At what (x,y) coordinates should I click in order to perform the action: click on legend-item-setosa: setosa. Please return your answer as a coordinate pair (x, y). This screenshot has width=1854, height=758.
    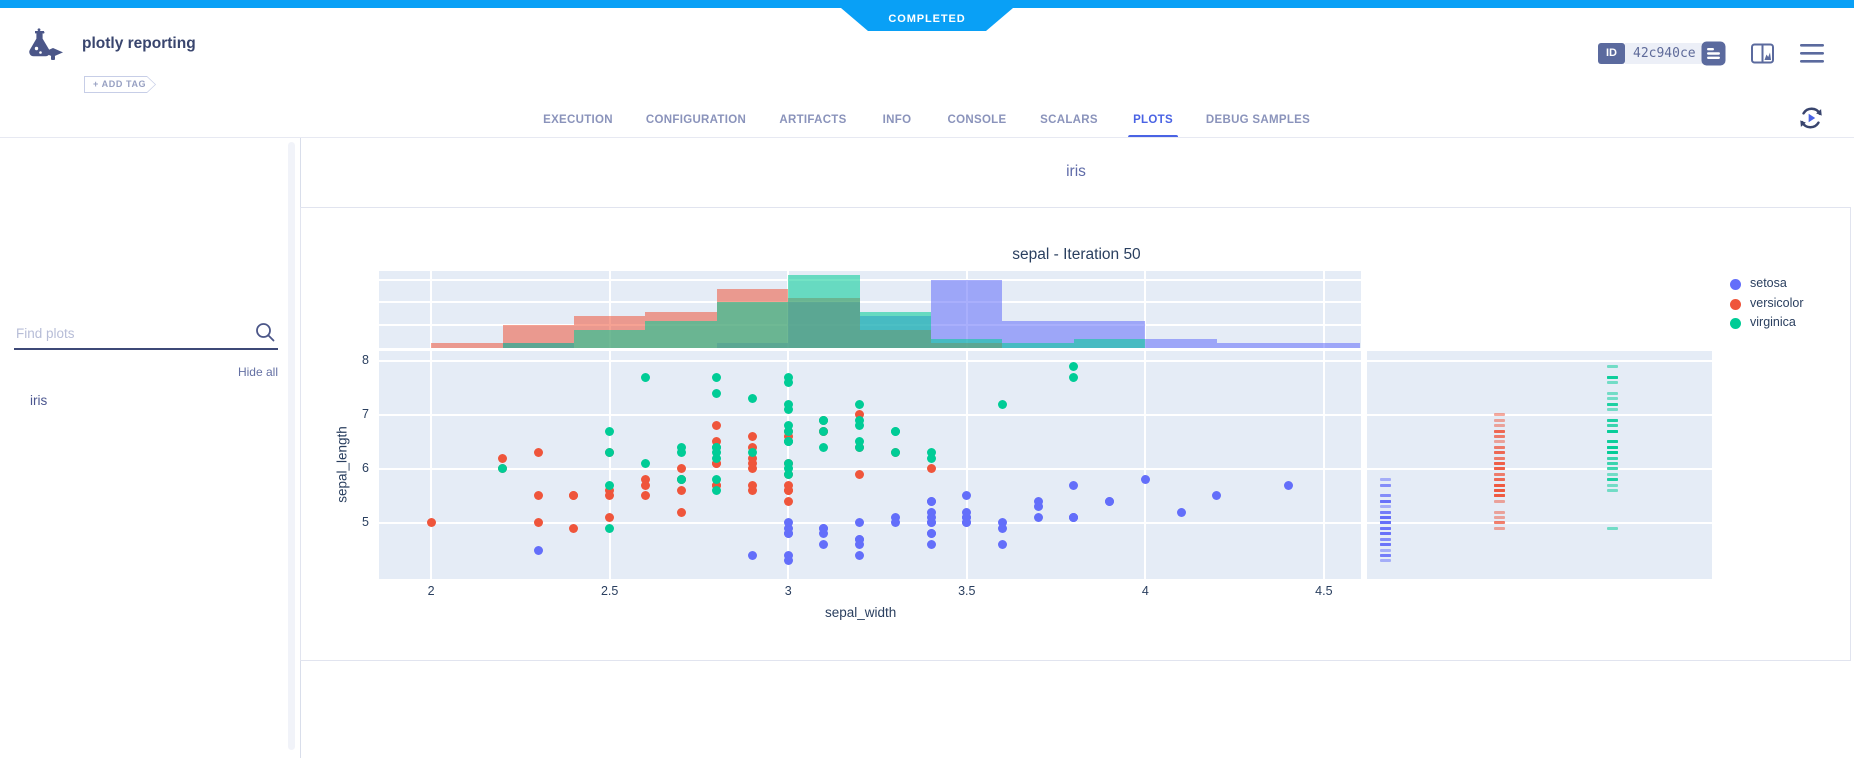
    Looking at the image, I should click on (1785, 284).